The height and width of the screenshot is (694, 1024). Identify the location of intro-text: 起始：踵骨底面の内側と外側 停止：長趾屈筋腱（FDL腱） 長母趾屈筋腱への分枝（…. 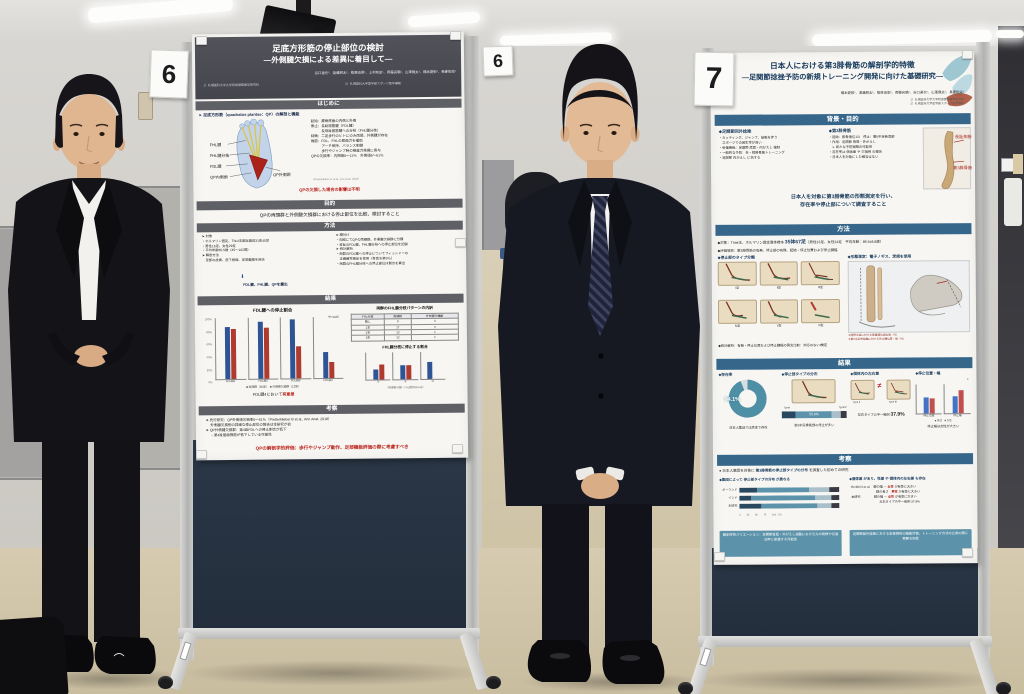
(349, 138).